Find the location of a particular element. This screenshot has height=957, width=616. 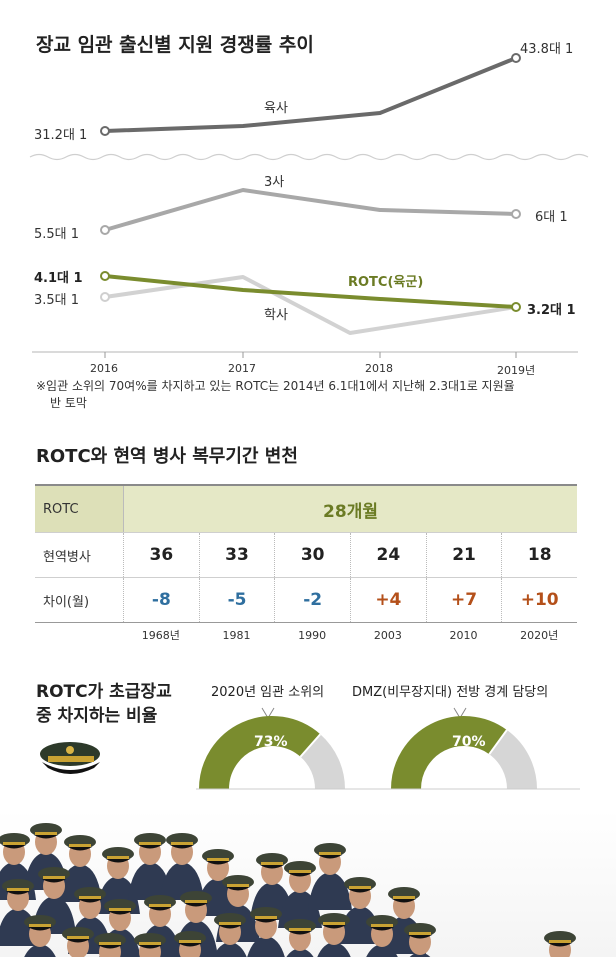

point-yuksa-2019 is located at coordinates (516, 58).